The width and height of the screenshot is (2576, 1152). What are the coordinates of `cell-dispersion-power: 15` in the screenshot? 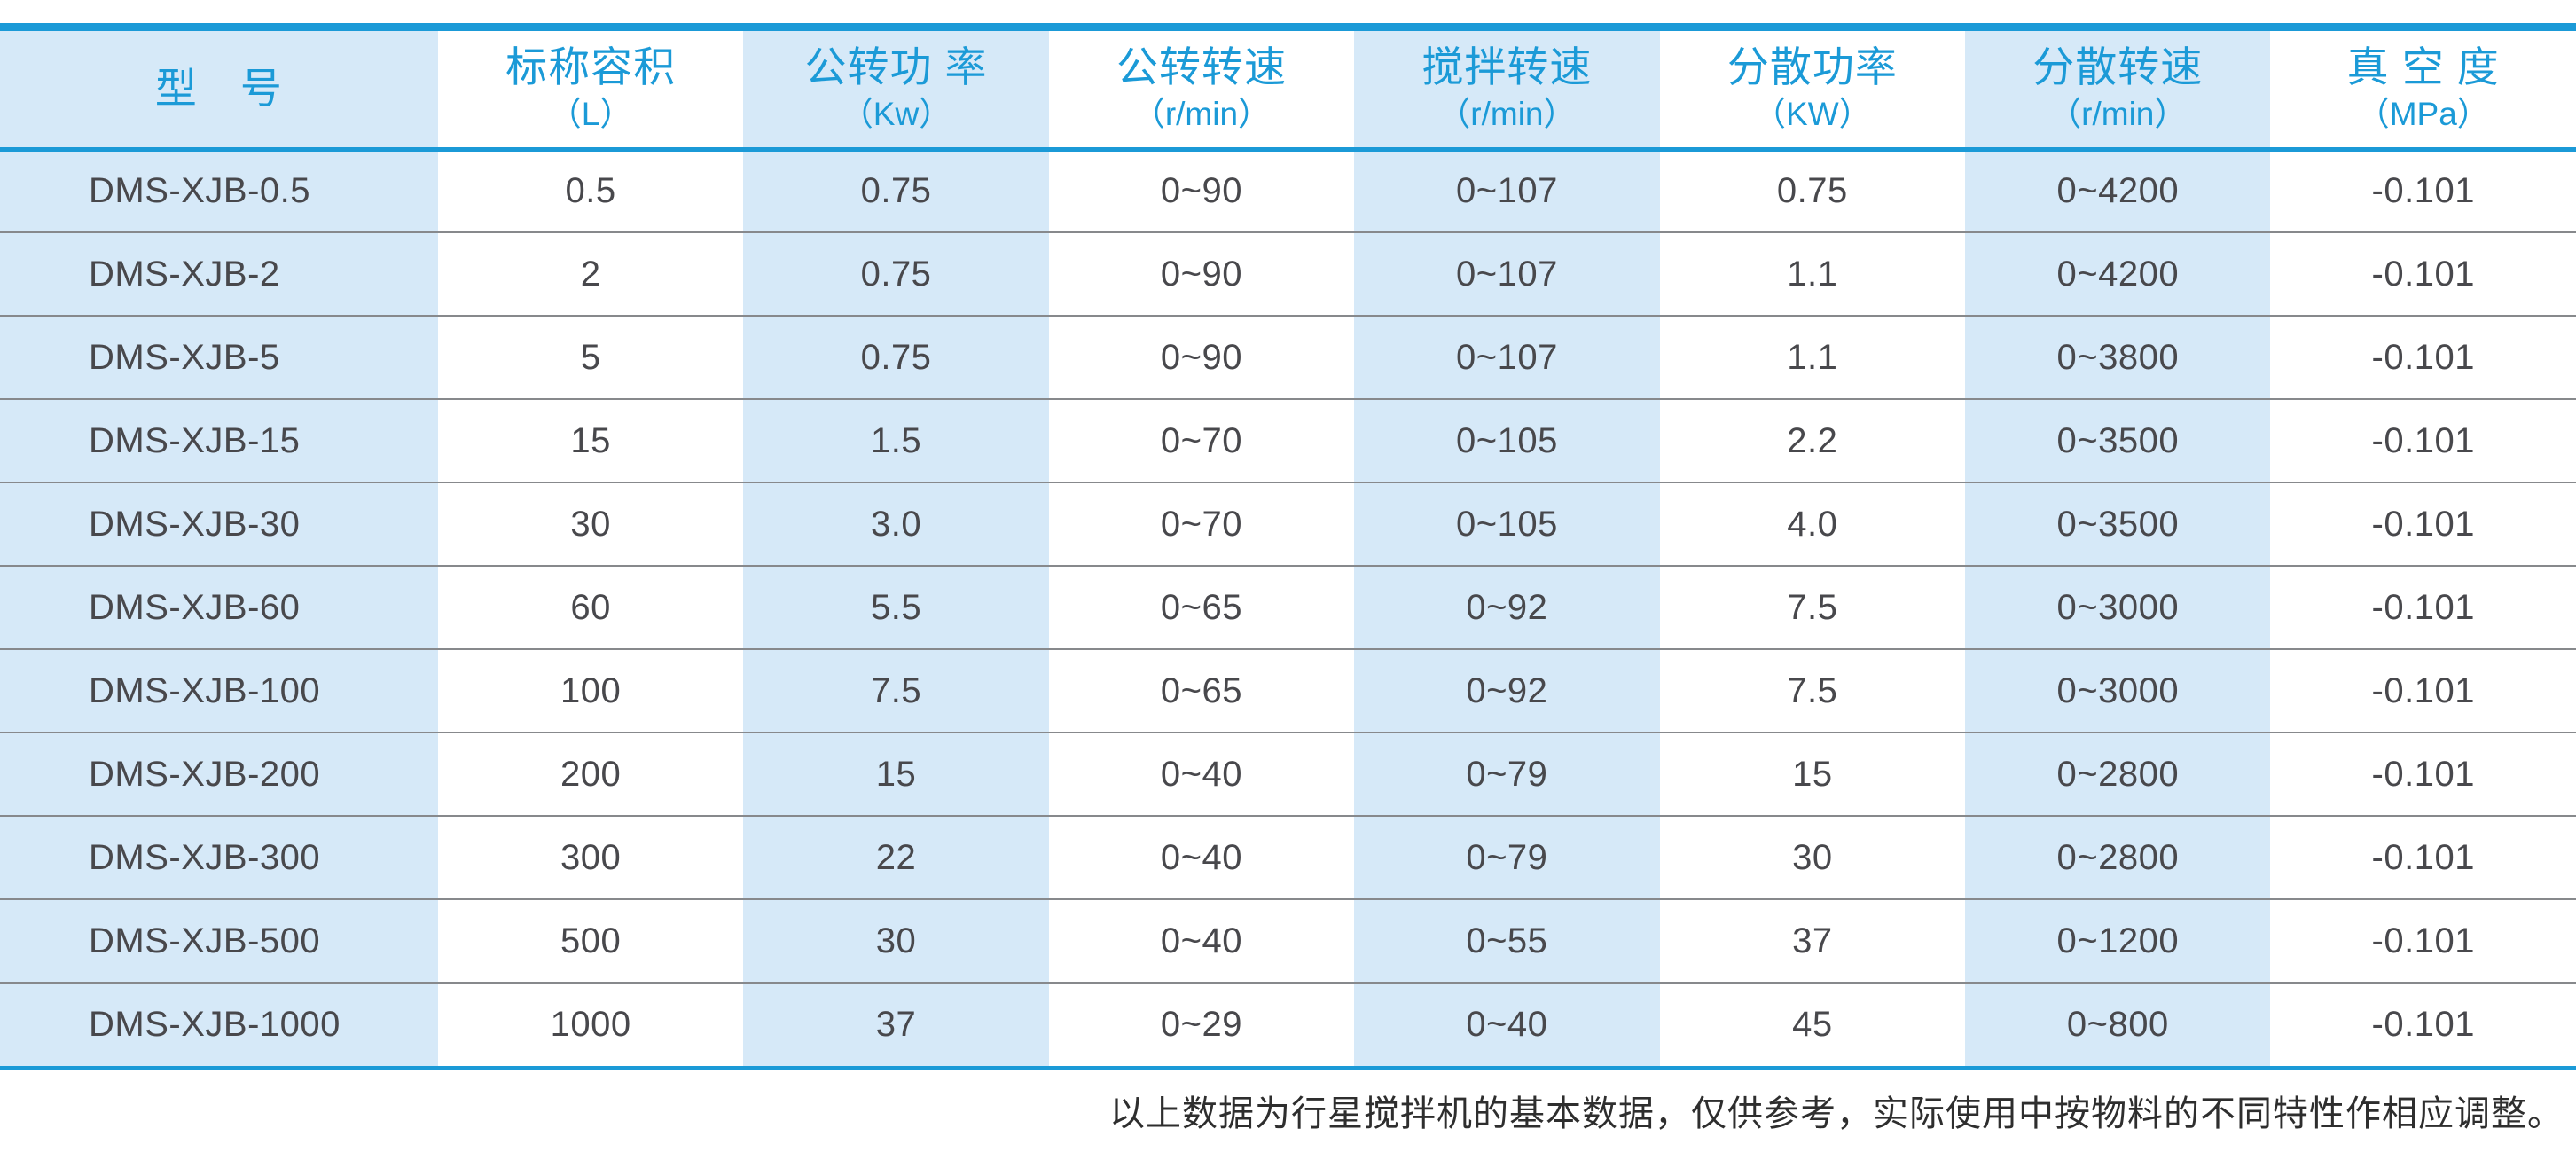 It's located at (1812, 774).